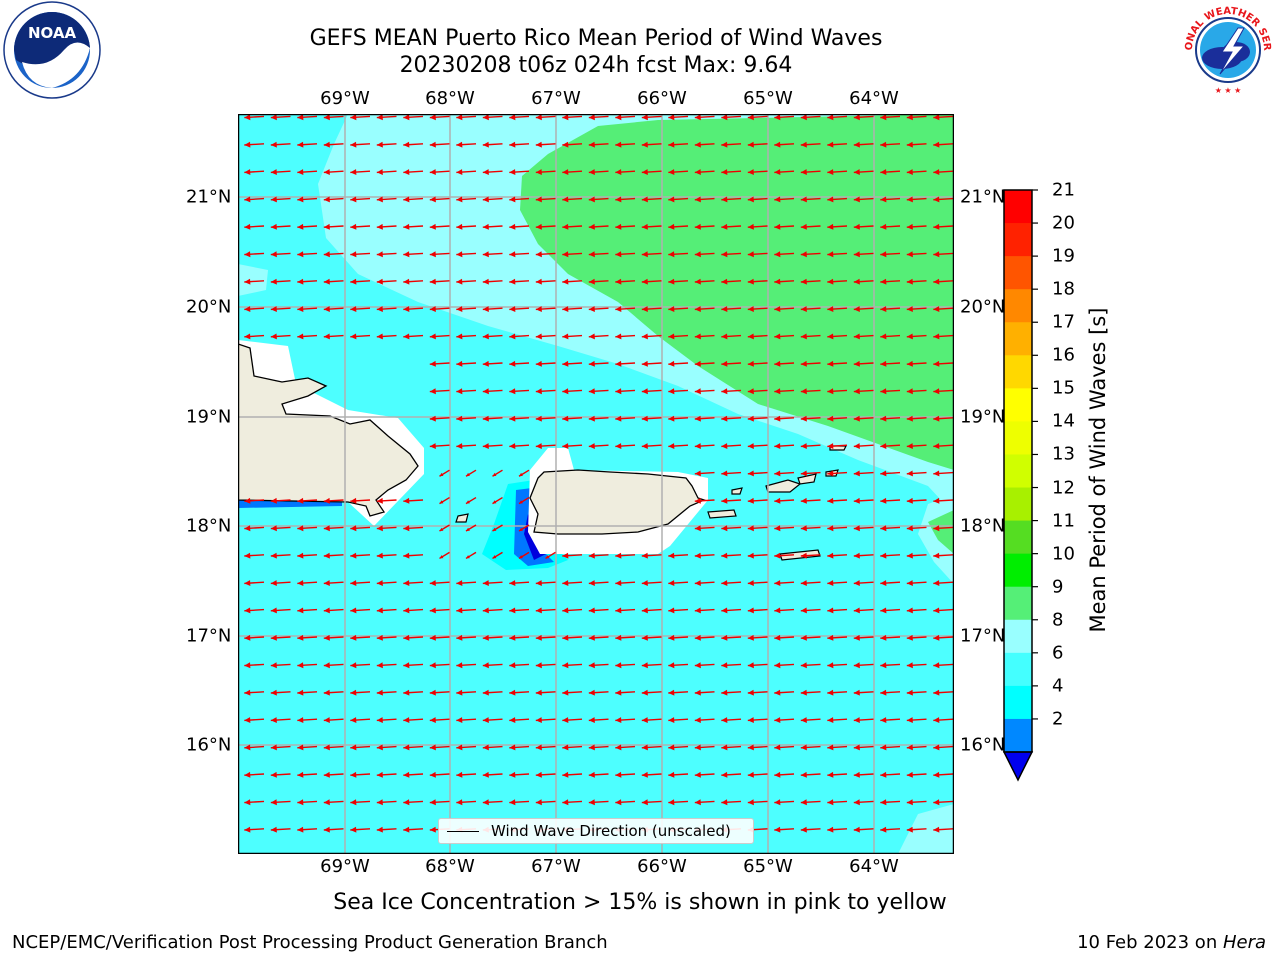 The height and width of the screenshot is (960, 1280). What do you see at coordinates (556, 98) in the screenshot?
I see `lon-label-top: 67°W` at bounding box center [556, 98].